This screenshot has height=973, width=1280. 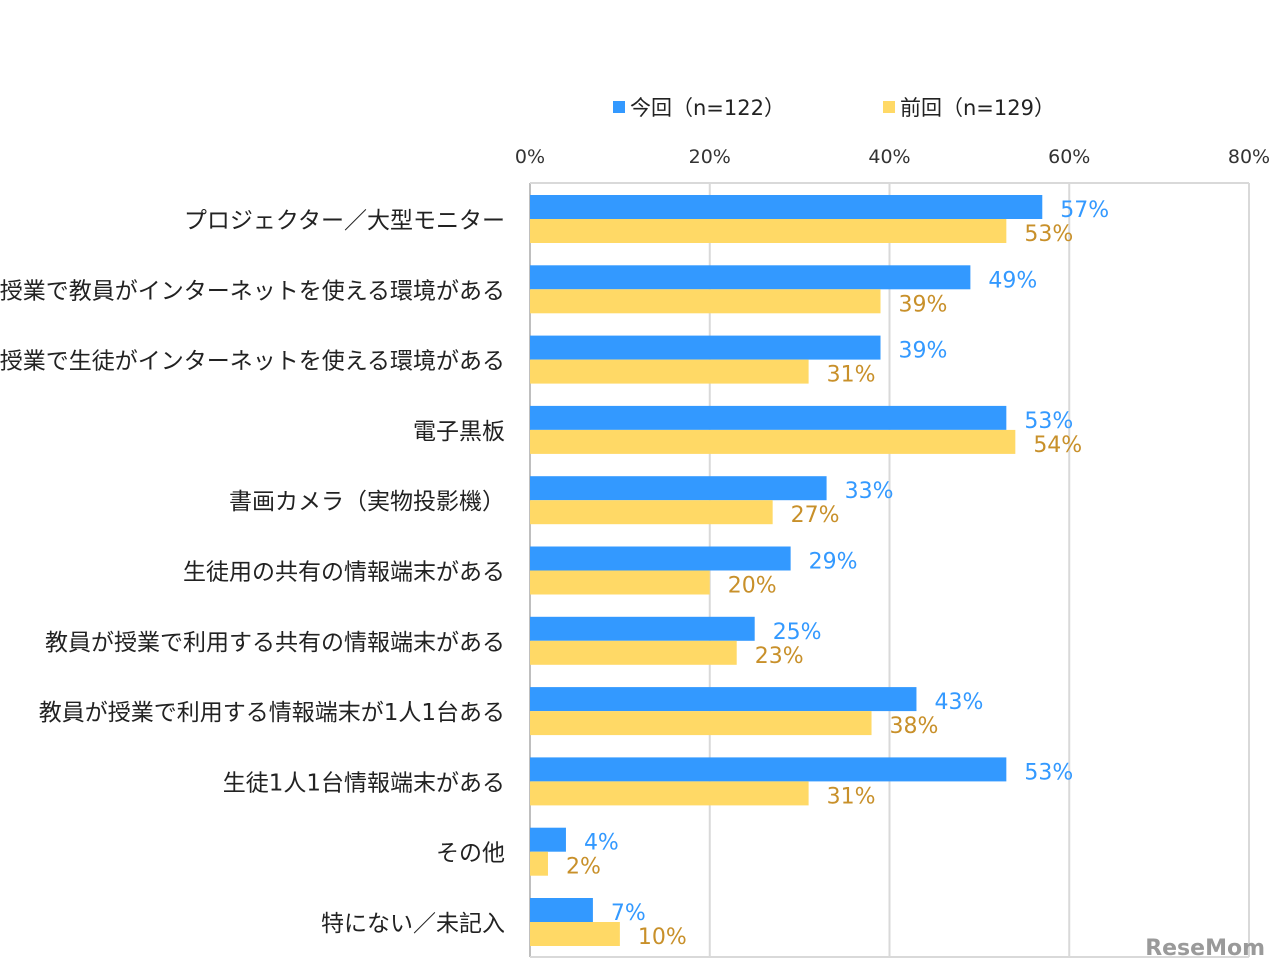 I want to click on category-label: プロジェクター／大型モニター, so click(x=344, y=221).